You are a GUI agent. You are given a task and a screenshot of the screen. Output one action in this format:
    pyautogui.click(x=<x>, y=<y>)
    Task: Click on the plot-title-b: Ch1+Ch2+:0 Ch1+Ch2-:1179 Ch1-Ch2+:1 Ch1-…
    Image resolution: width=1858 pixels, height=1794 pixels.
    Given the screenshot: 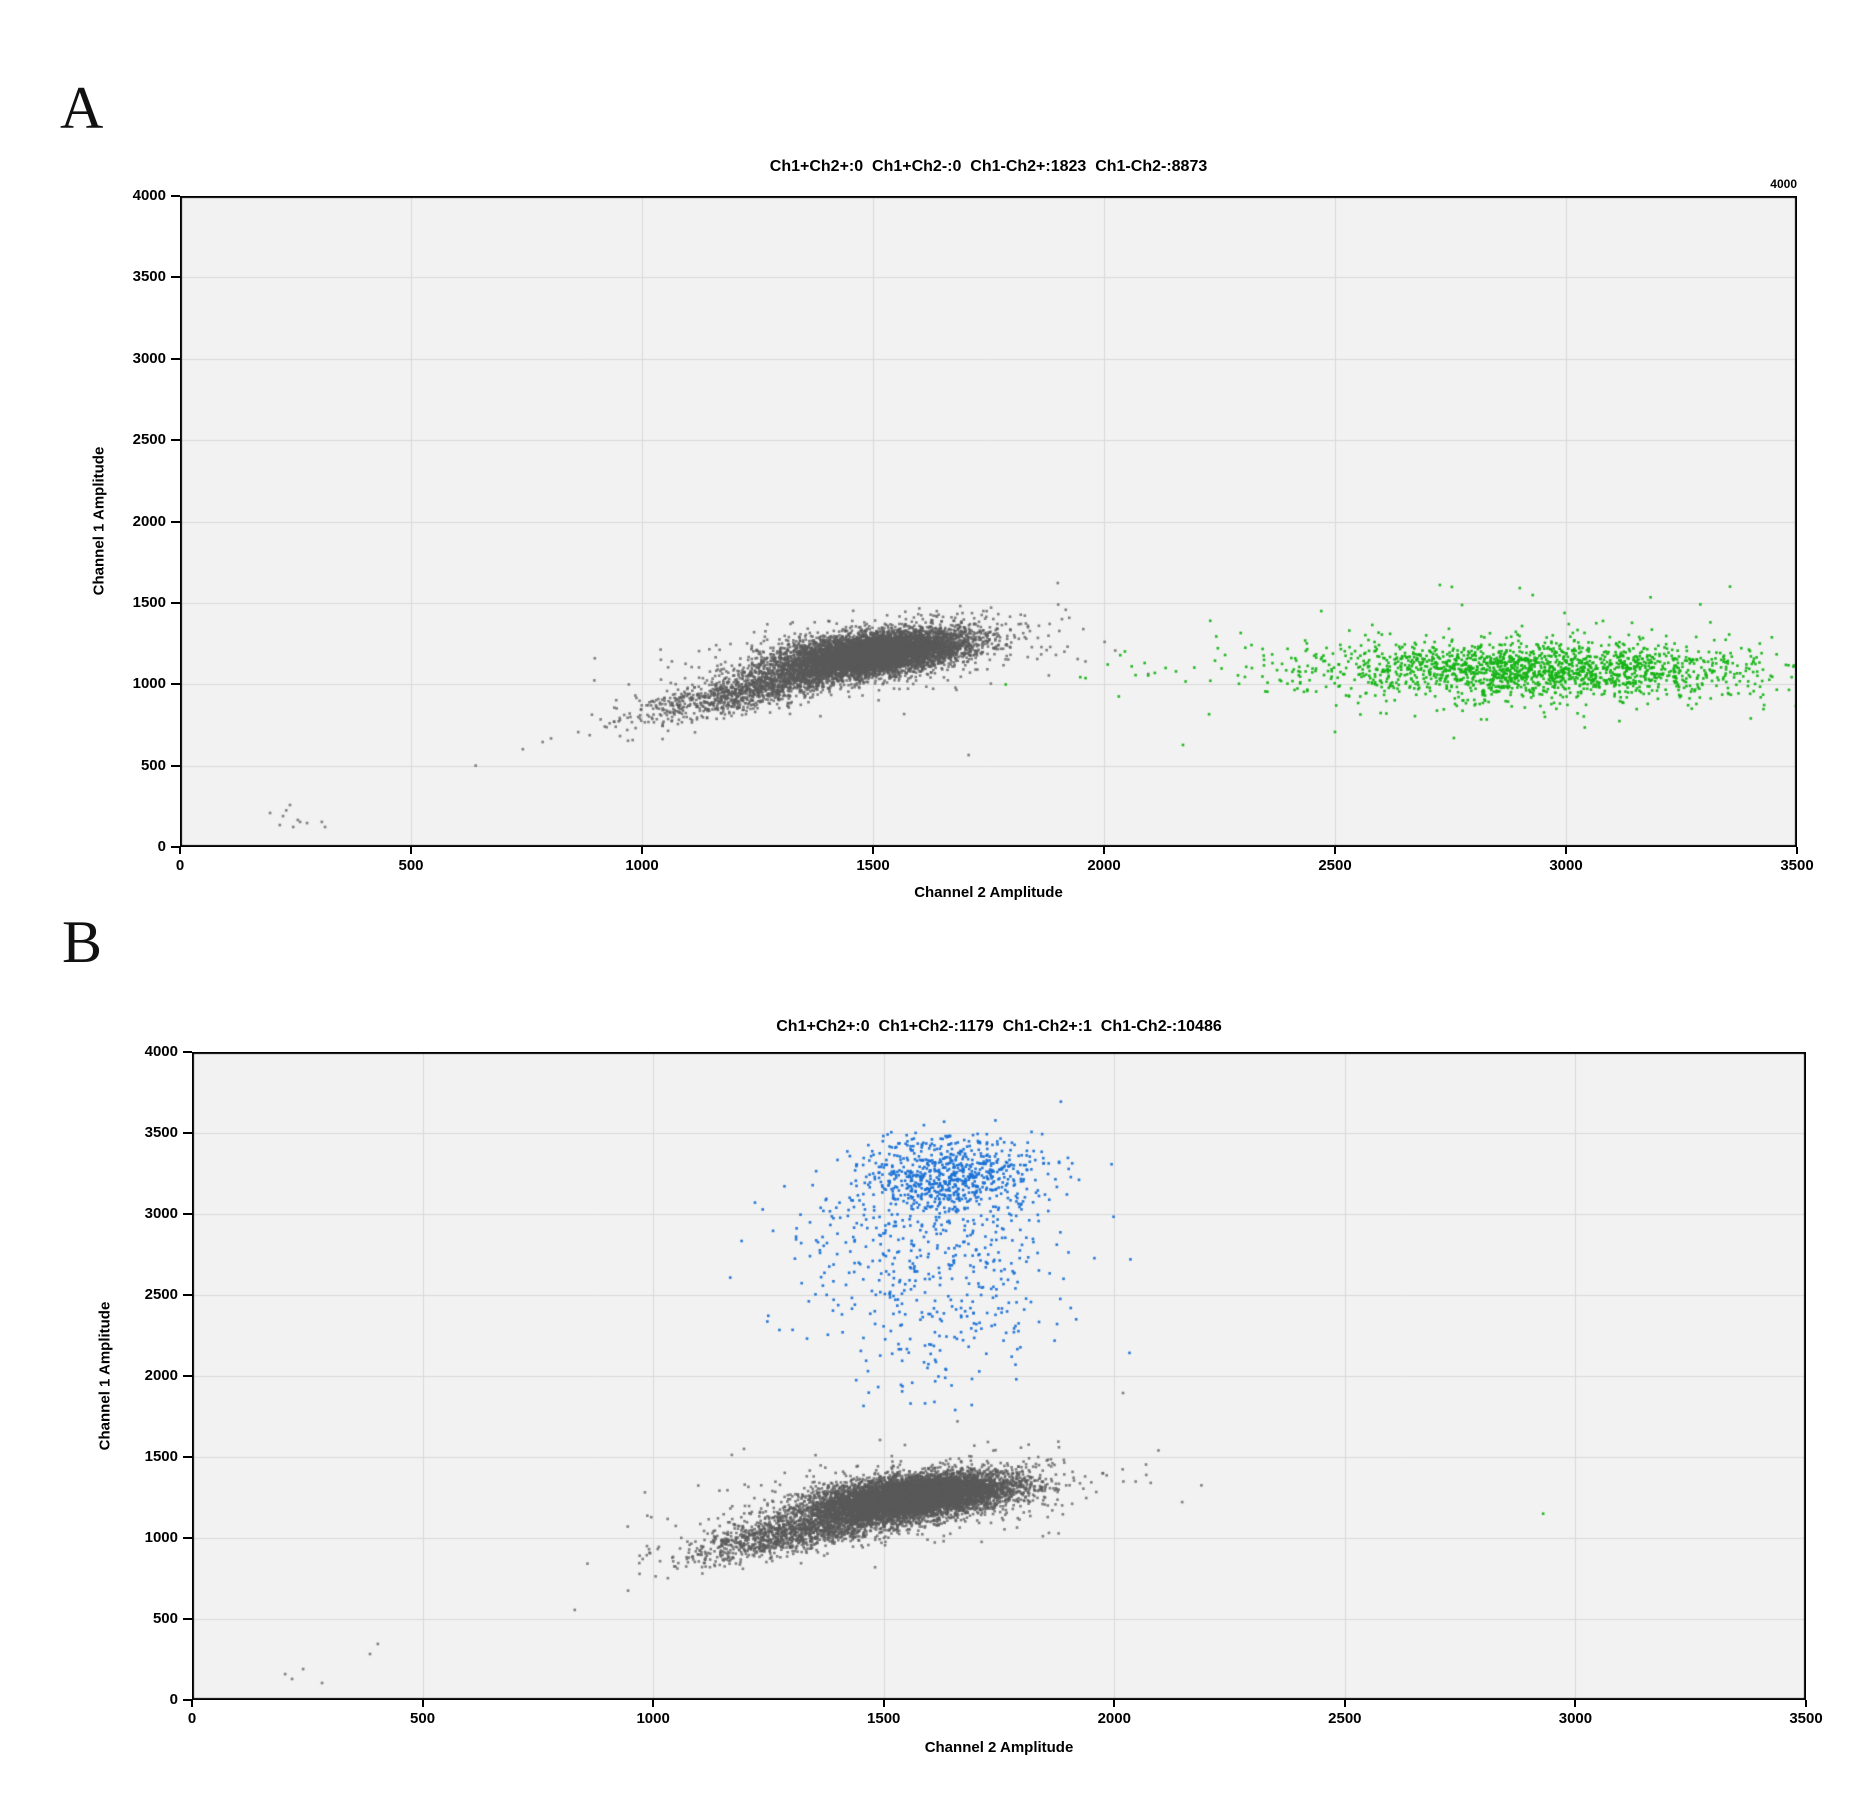 What is the action you would take?
    pyautogui.click(x=999, y=1026)
    